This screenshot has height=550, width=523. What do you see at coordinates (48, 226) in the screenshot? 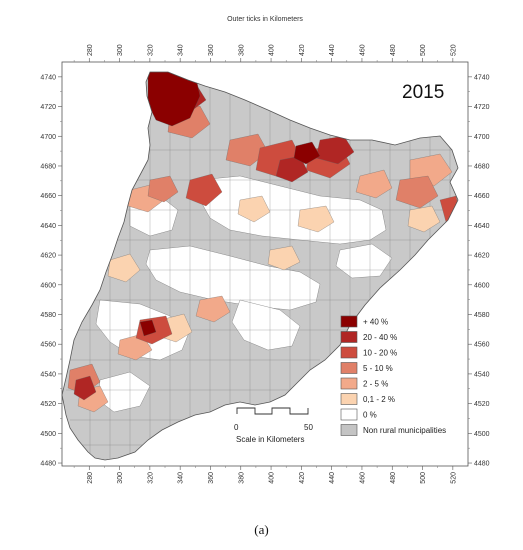
I see `y-tick-label-left: 4640` at bounding box center [48, 226].